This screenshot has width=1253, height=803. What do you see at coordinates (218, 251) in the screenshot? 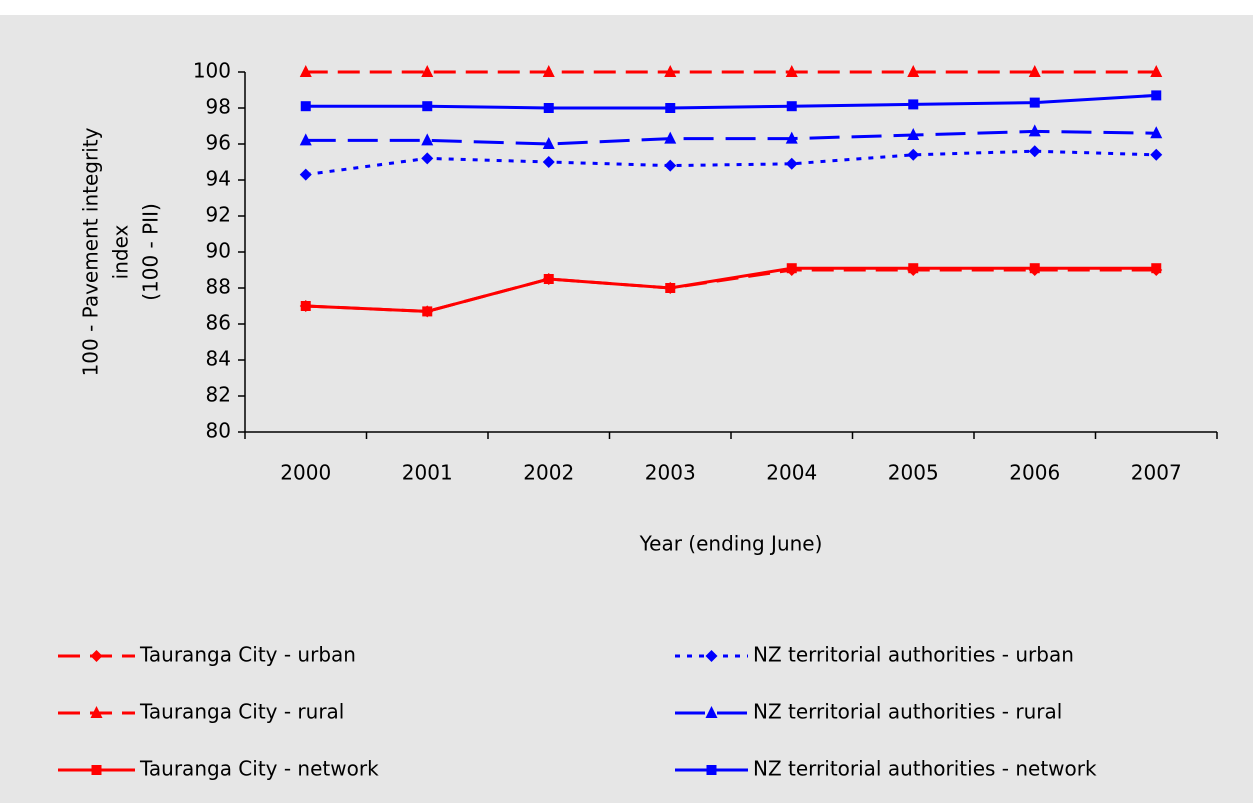
I see `y-tick-label: 90` at bounding box center [218, 251].